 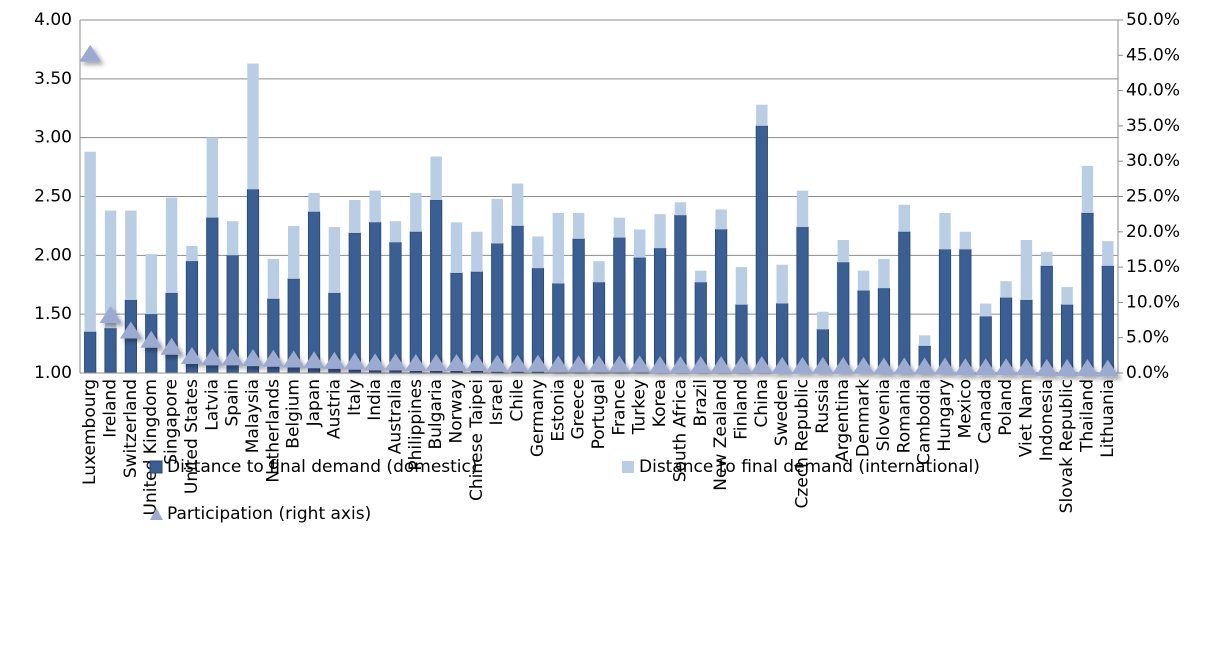 I want to click on x-tick-label: Switzerland, so click(x=131, y=428).